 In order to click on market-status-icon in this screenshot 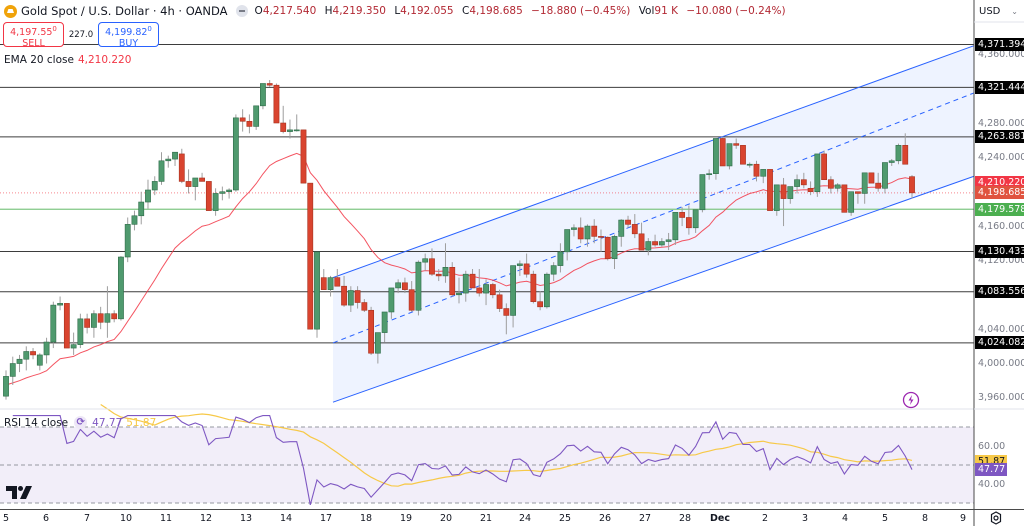, I will do `click(241, 11)`.